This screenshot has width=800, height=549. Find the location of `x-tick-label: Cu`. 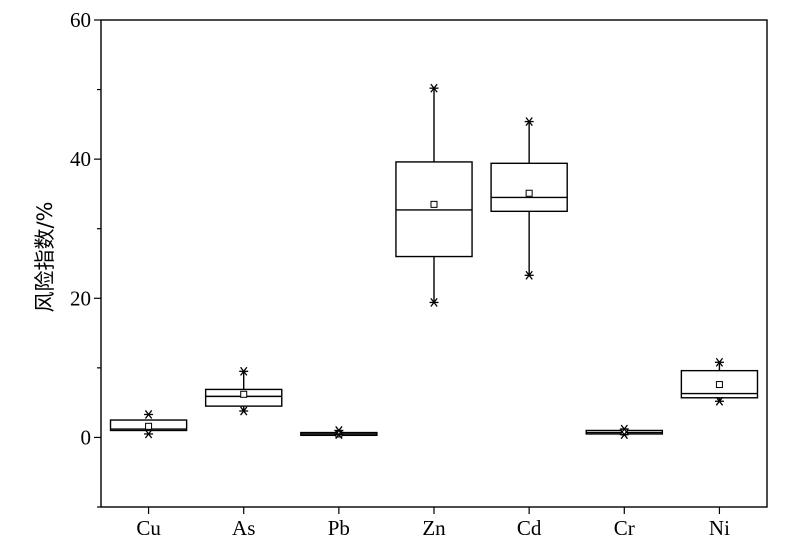

x-tick-label: Cu is located at coordinates (148, 528).